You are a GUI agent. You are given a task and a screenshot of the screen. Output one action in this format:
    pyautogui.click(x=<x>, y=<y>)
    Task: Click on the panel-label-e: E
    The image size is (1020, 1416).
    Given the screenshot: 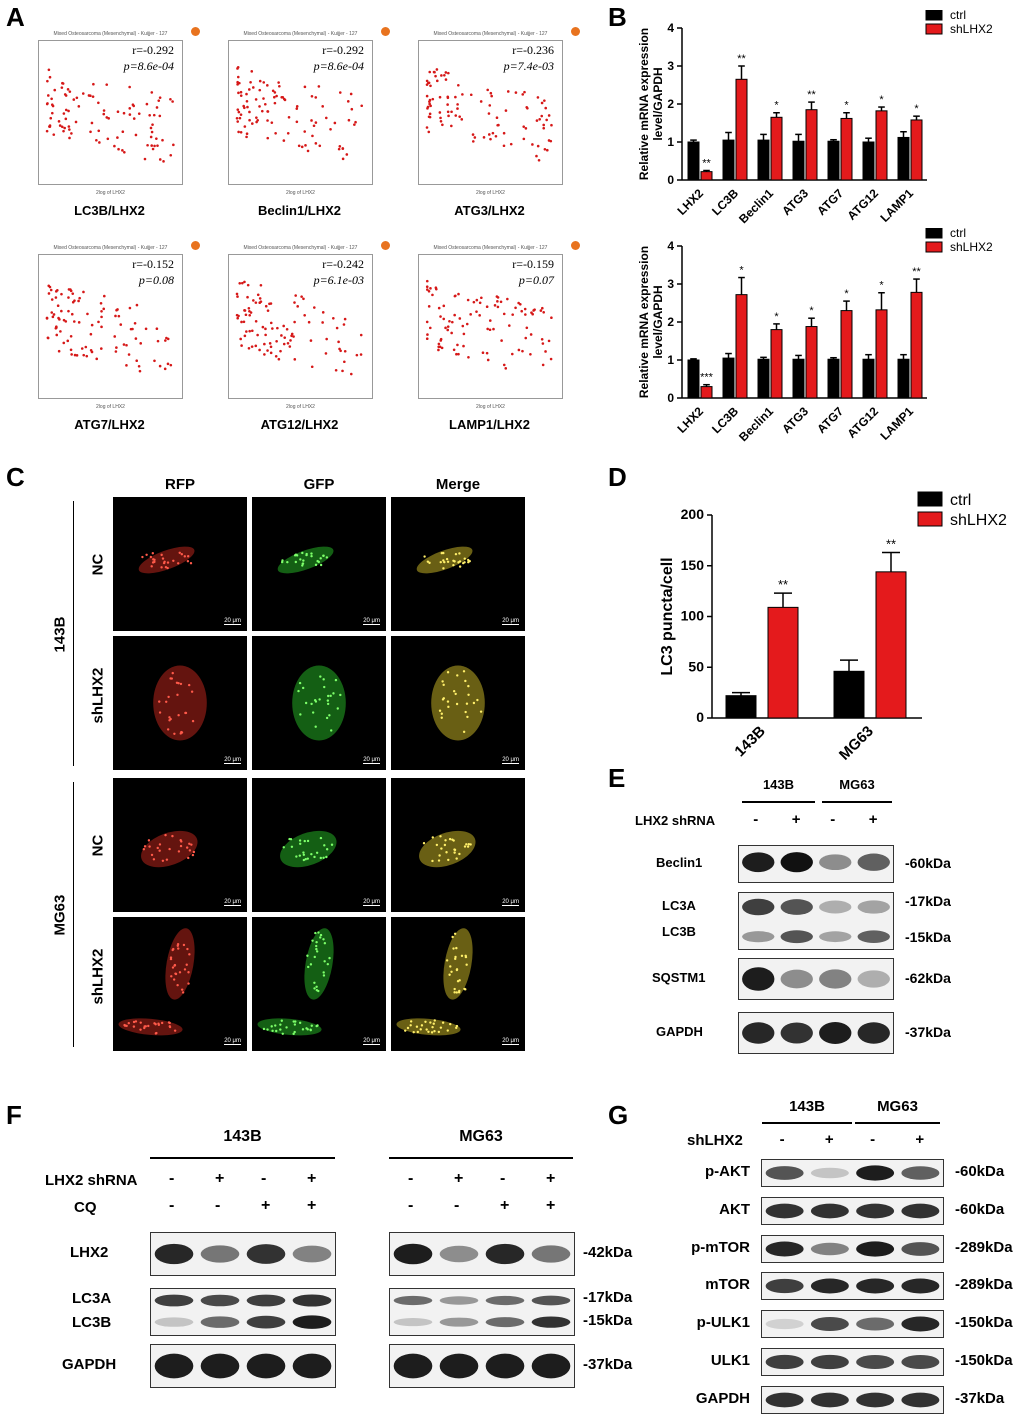 What is the action you would take?
    pyautogui.click(x=617, y=778)
    